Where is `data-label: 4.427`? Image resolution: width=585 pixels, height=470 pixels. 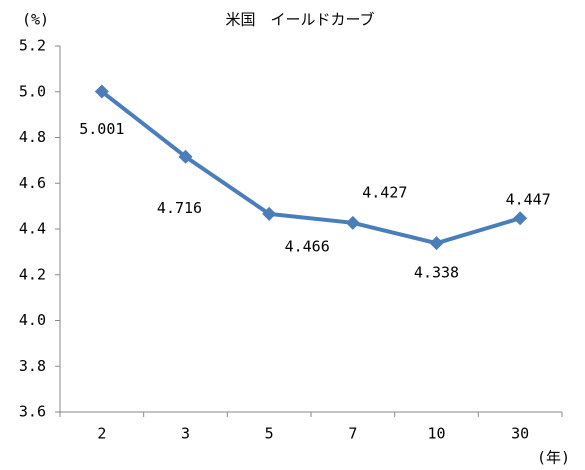
data-label: 4.427 is located at coordinates (384, 192).